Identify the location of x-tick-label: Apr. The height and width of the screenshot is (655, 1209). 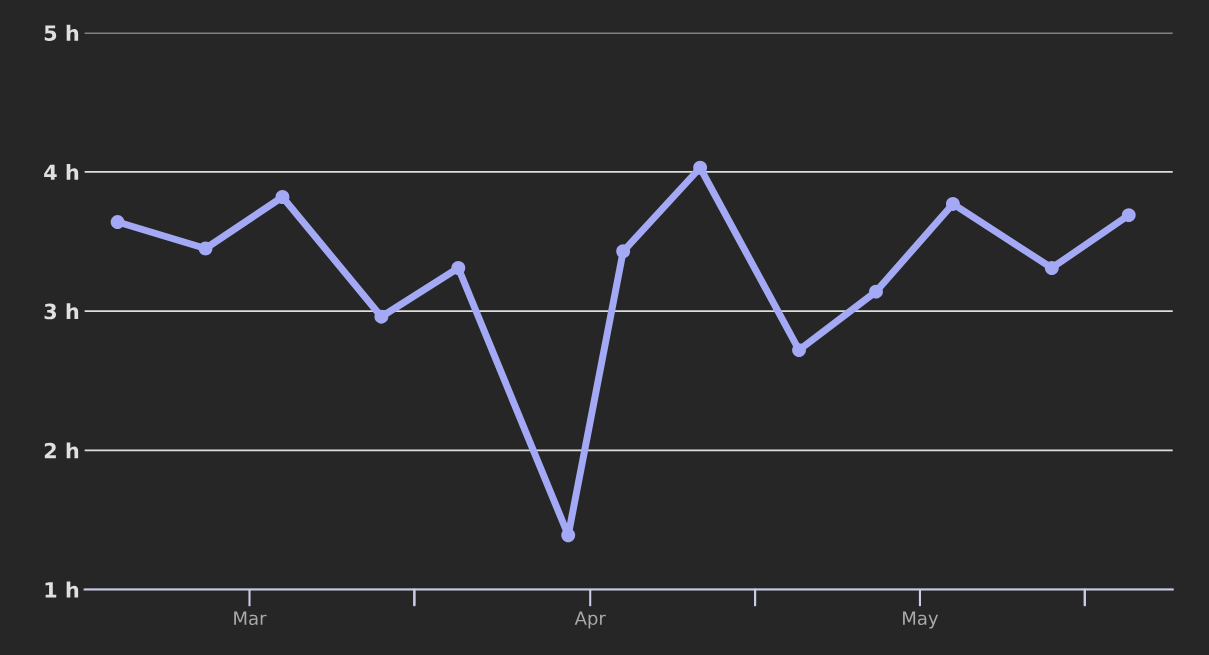
(590, 620).